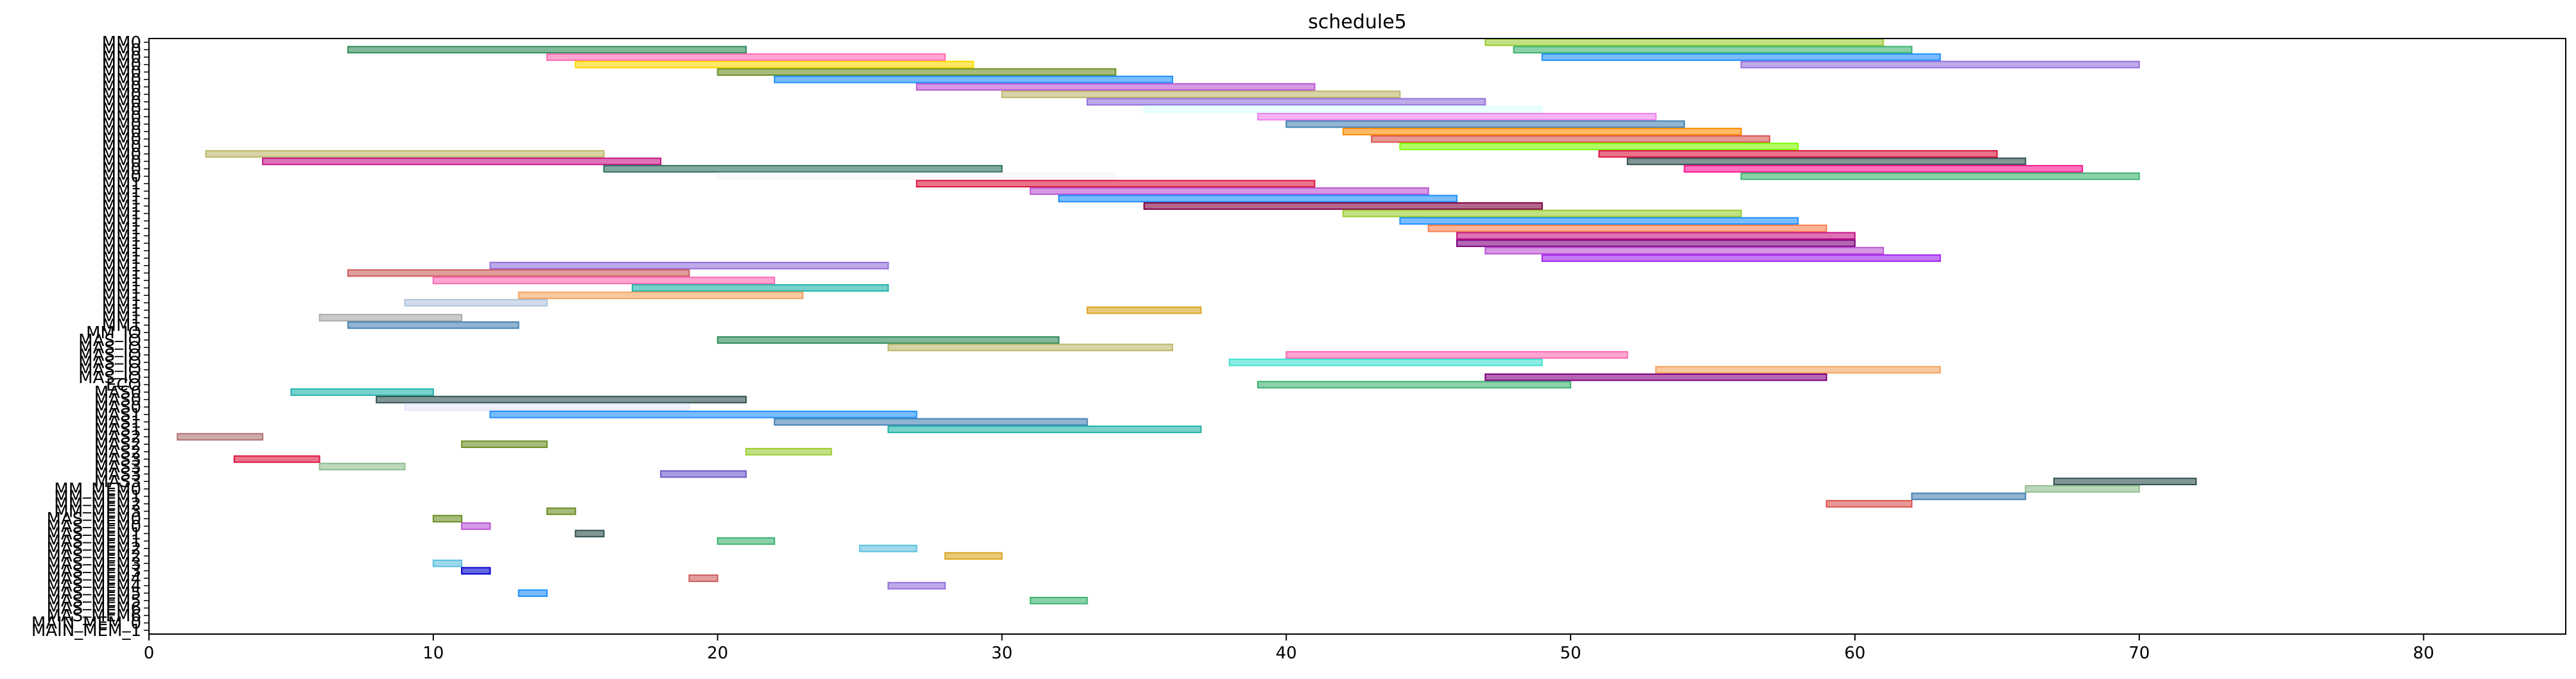  I want to click on y-tick-label: MAS_IO, so click(109, 378).